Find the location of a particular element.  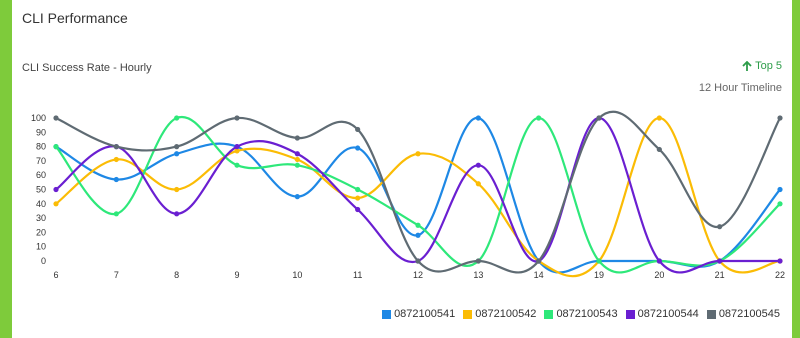

top5-label: Top 5 is located at coordinates (768, 66).